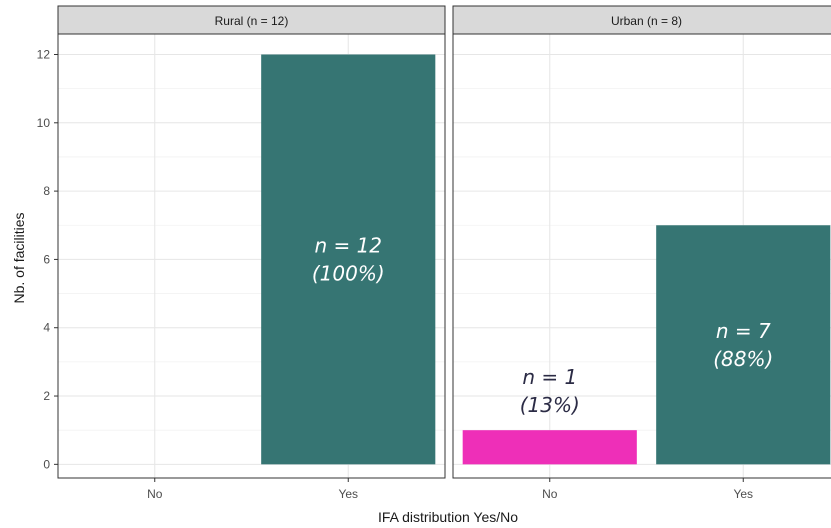  What do you see at coordinates (44, 123) in the screenshot?
I see `y-tick-label: 10` at bounding box center [44, 123].